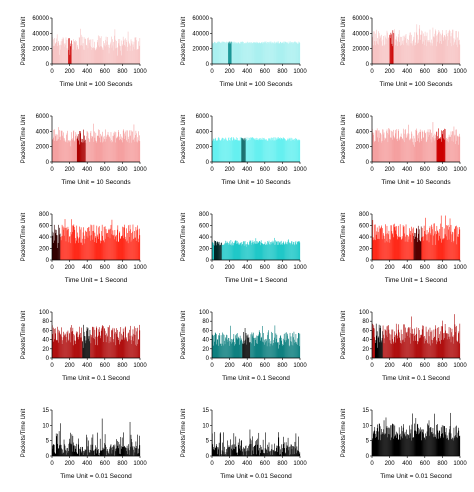 The image size is (474, 492). What do you see at coordinates (208, 65) in the screenshot?
I see `y-tick-label: 0` at bounding box center [208, 65].